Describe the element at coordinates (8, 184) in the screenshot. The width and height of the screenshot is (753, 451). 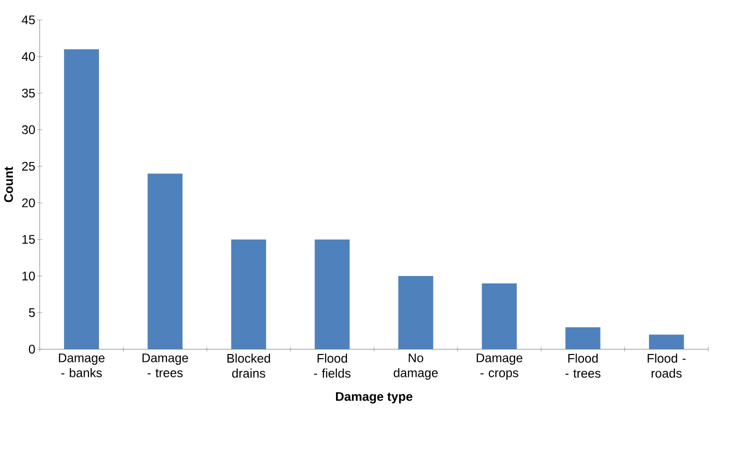
I see `y-axis-title: Count` at that location.